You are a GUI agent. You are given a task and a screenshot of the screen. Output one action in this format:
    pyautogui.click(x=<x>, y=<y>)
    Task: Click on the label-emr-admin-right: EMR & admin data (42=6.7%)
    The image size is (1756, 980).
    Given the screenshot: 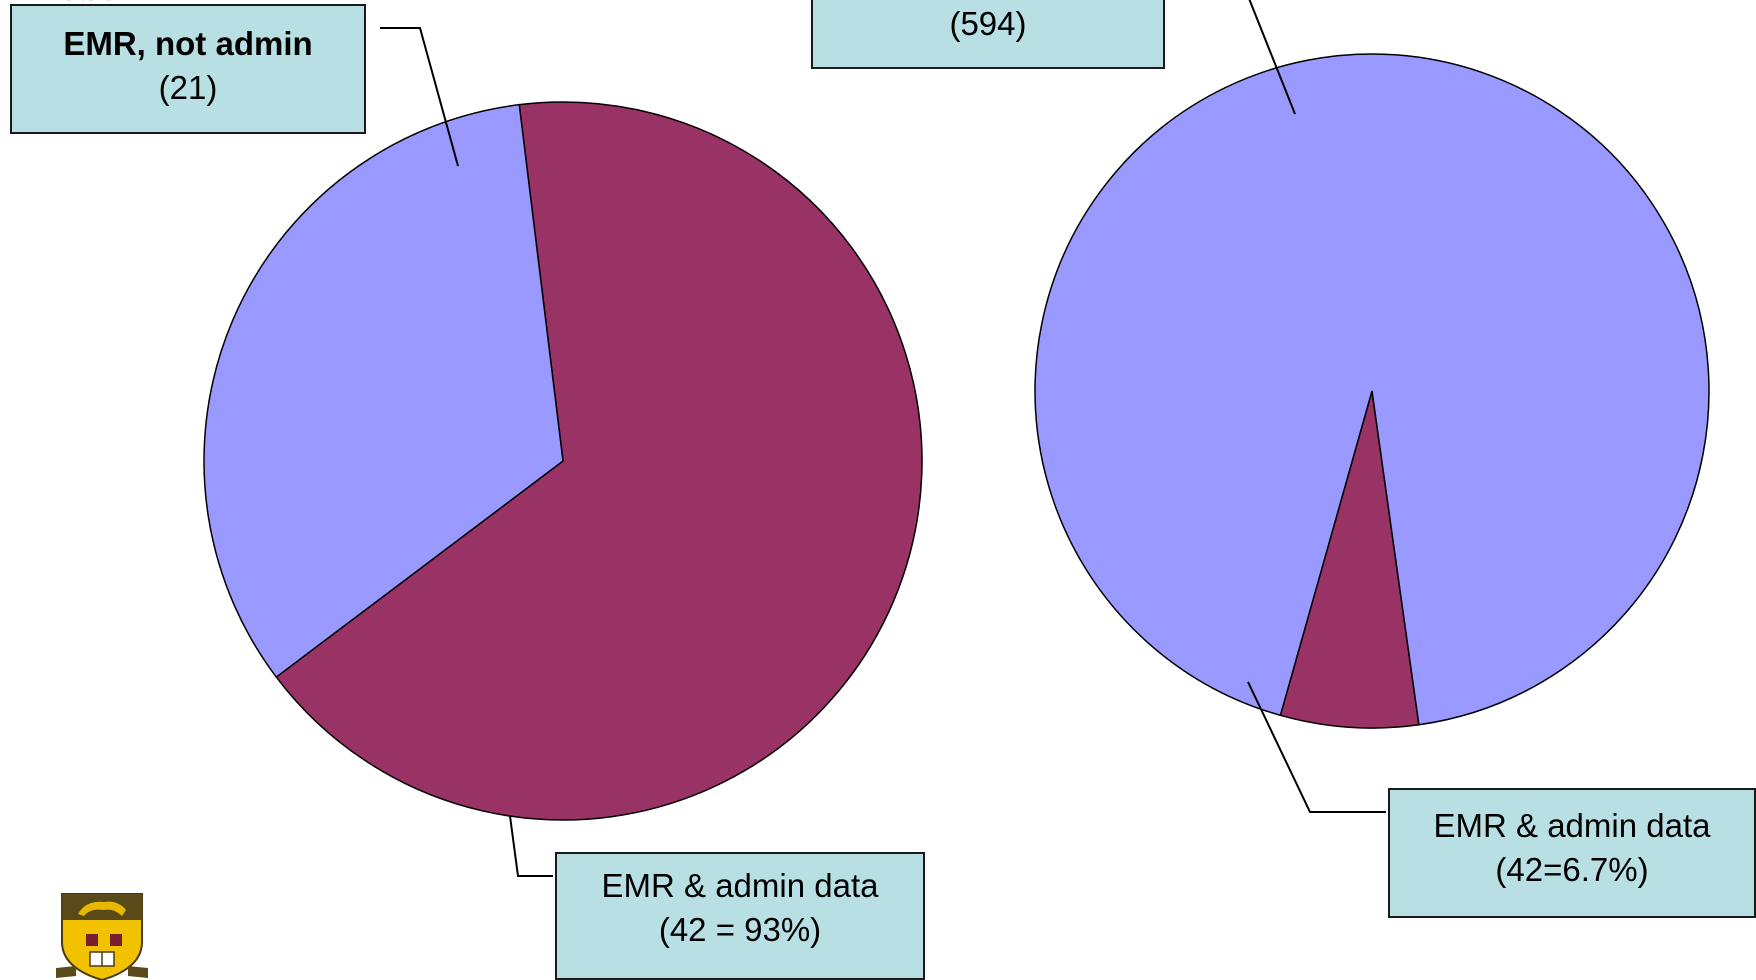 What is the action you would take?
    pyautogui.click(x=1572, y=853)
    